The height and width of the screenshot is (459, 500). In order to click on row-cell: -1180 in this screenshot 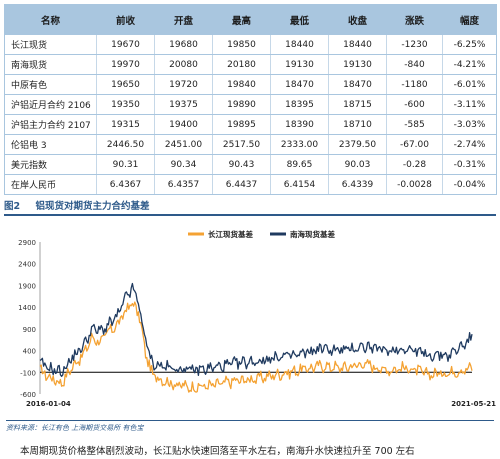, I will do `click(414, 84)`.